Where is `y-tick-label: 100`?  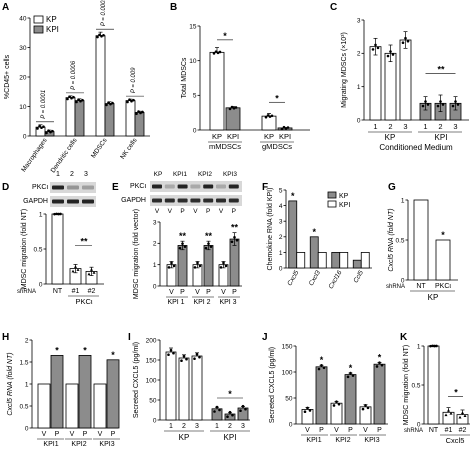 y-tick-label: 100 is located at coordinates (287, 372).